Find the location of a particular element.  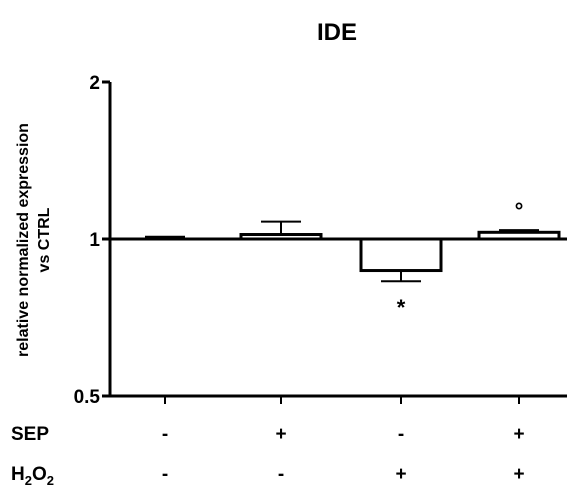

condition-label: H2O2 is located at coordinates (32, 476).